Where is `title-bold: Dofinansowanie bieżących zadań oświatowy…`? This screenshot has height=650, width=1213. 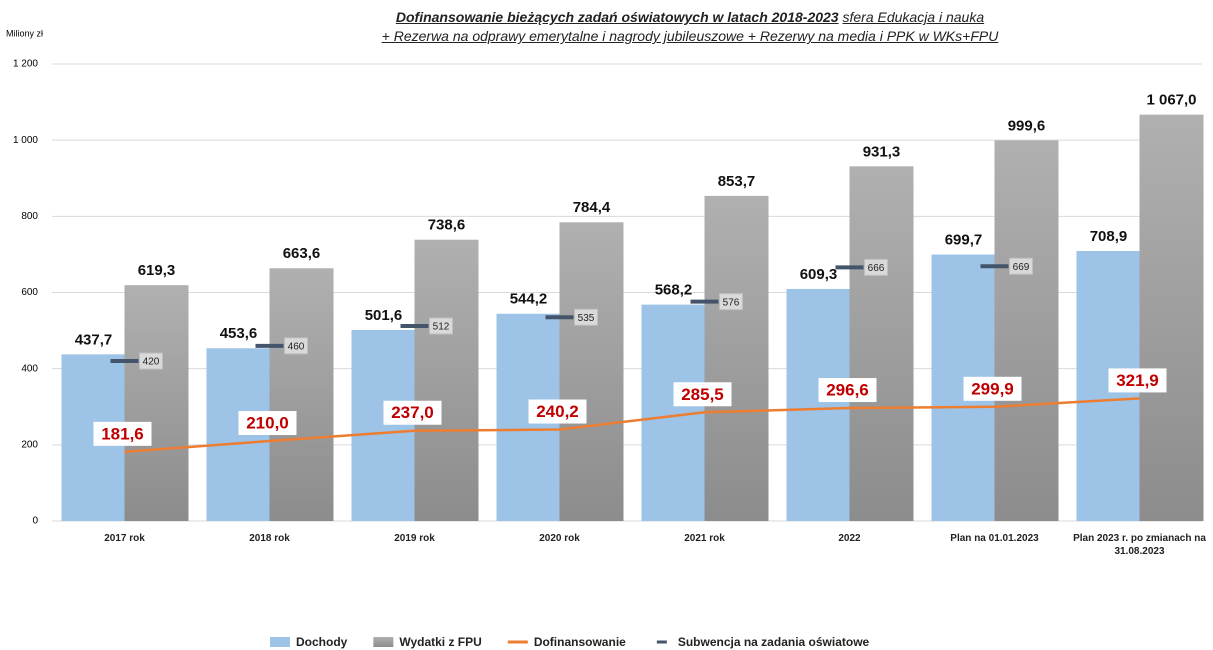 title-bold: Dofinansowanie bieżących zadań oświatowy… is located at coordinates (617, 17).